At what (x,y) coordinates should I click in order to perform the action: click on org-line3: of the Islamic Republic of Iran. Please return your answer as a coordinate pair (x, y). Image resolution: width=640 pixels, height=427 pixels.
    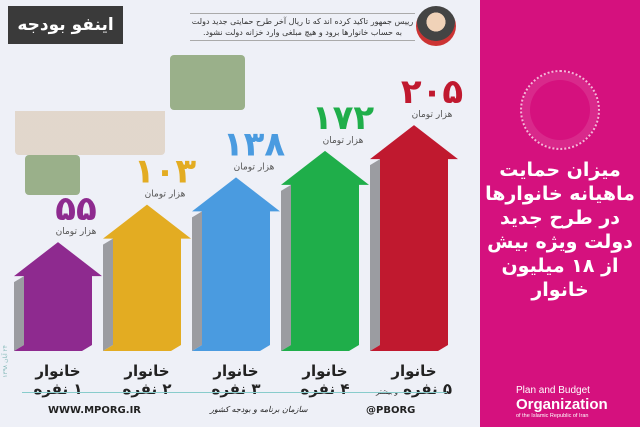
    Looking at the image, I should click on (552, 416).